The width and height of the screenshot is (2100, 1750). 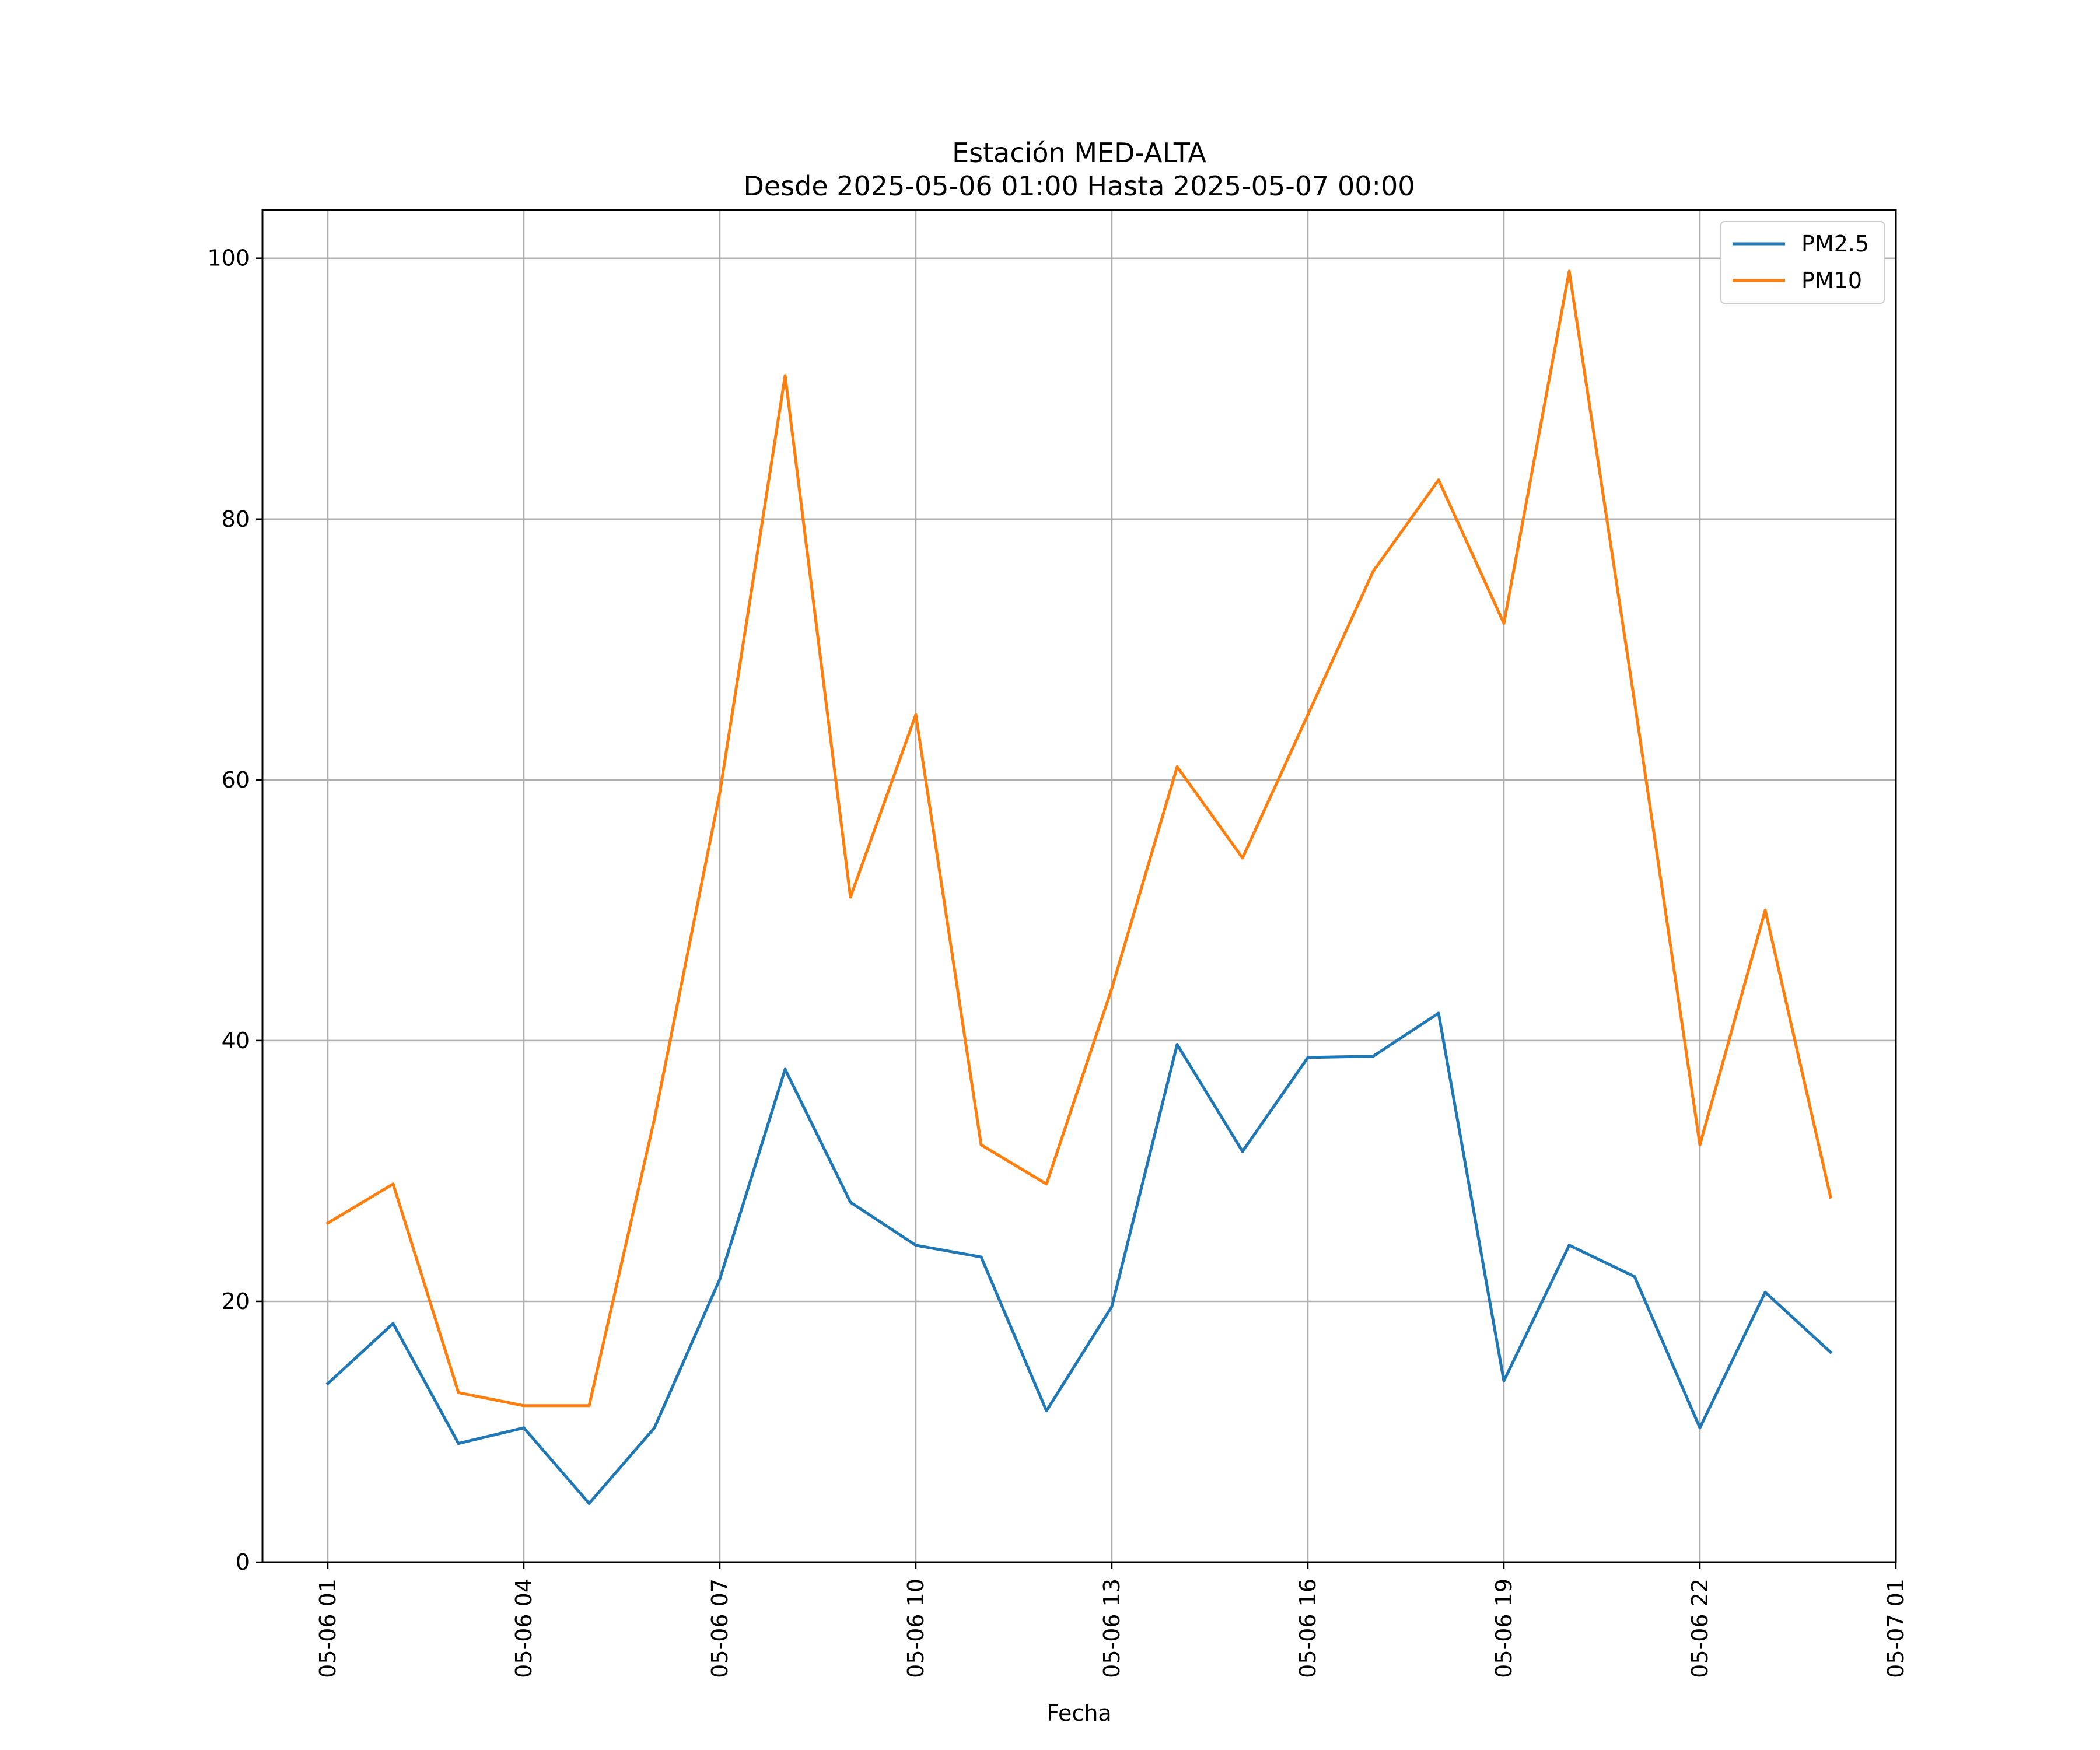 What do you see at coordinates (1835, 244) in the screenshot?
I see `legend-label-pm25: PM2.5` at bounding box center [1835, 244].